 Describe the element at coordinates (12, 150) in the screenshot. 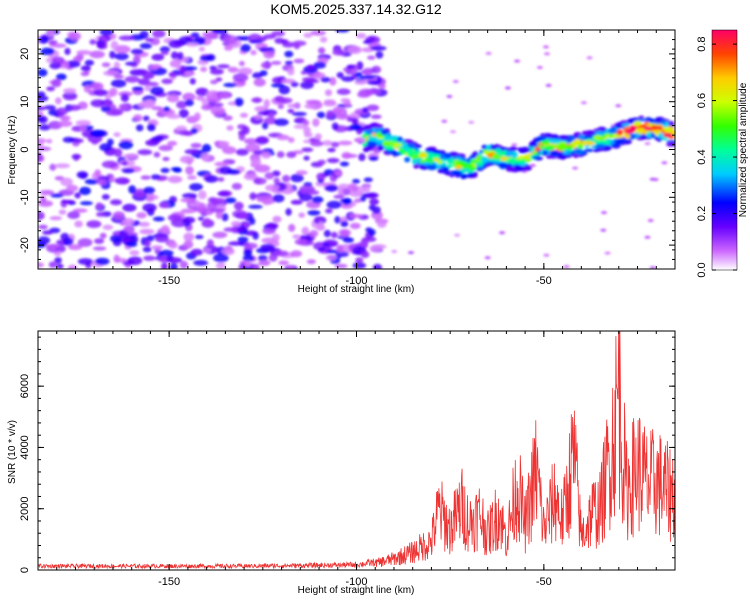

I see `spectrogram-ylabel: Frequency (Hz)` at that location.